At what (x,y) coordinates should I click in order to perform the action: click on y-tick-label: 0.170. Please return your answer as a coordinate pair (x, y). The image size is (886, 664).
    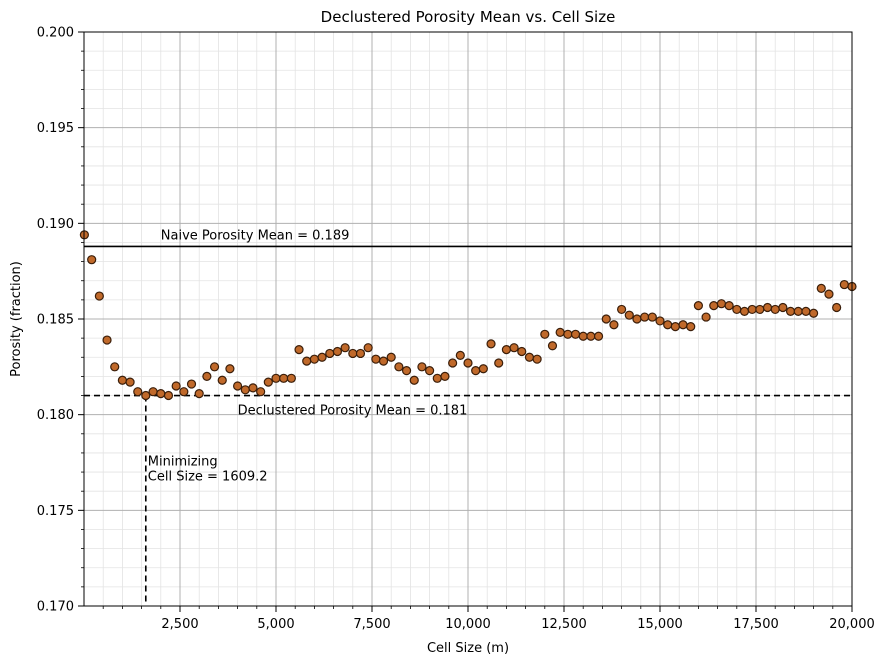
    Looking at the image, I should click on (55, 607).